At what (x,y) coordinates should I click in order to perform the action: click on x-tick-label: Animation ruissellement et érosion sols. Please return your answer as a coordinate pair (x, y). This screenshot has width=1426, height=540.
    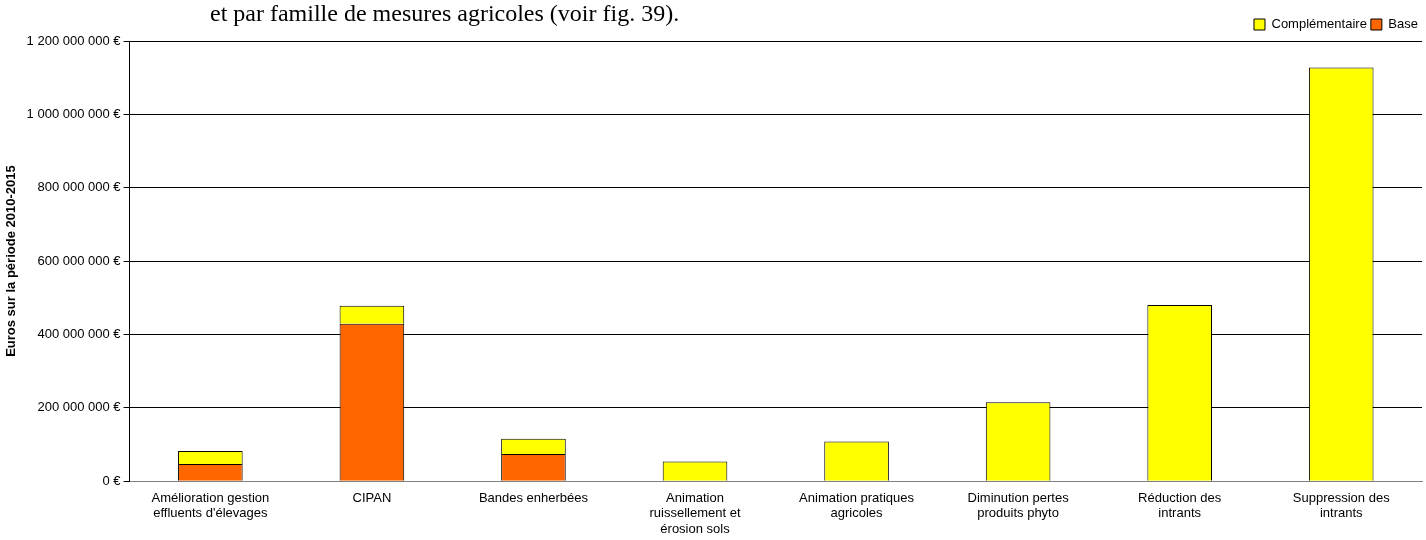
    Looking at the image, I should click on (695, 512).